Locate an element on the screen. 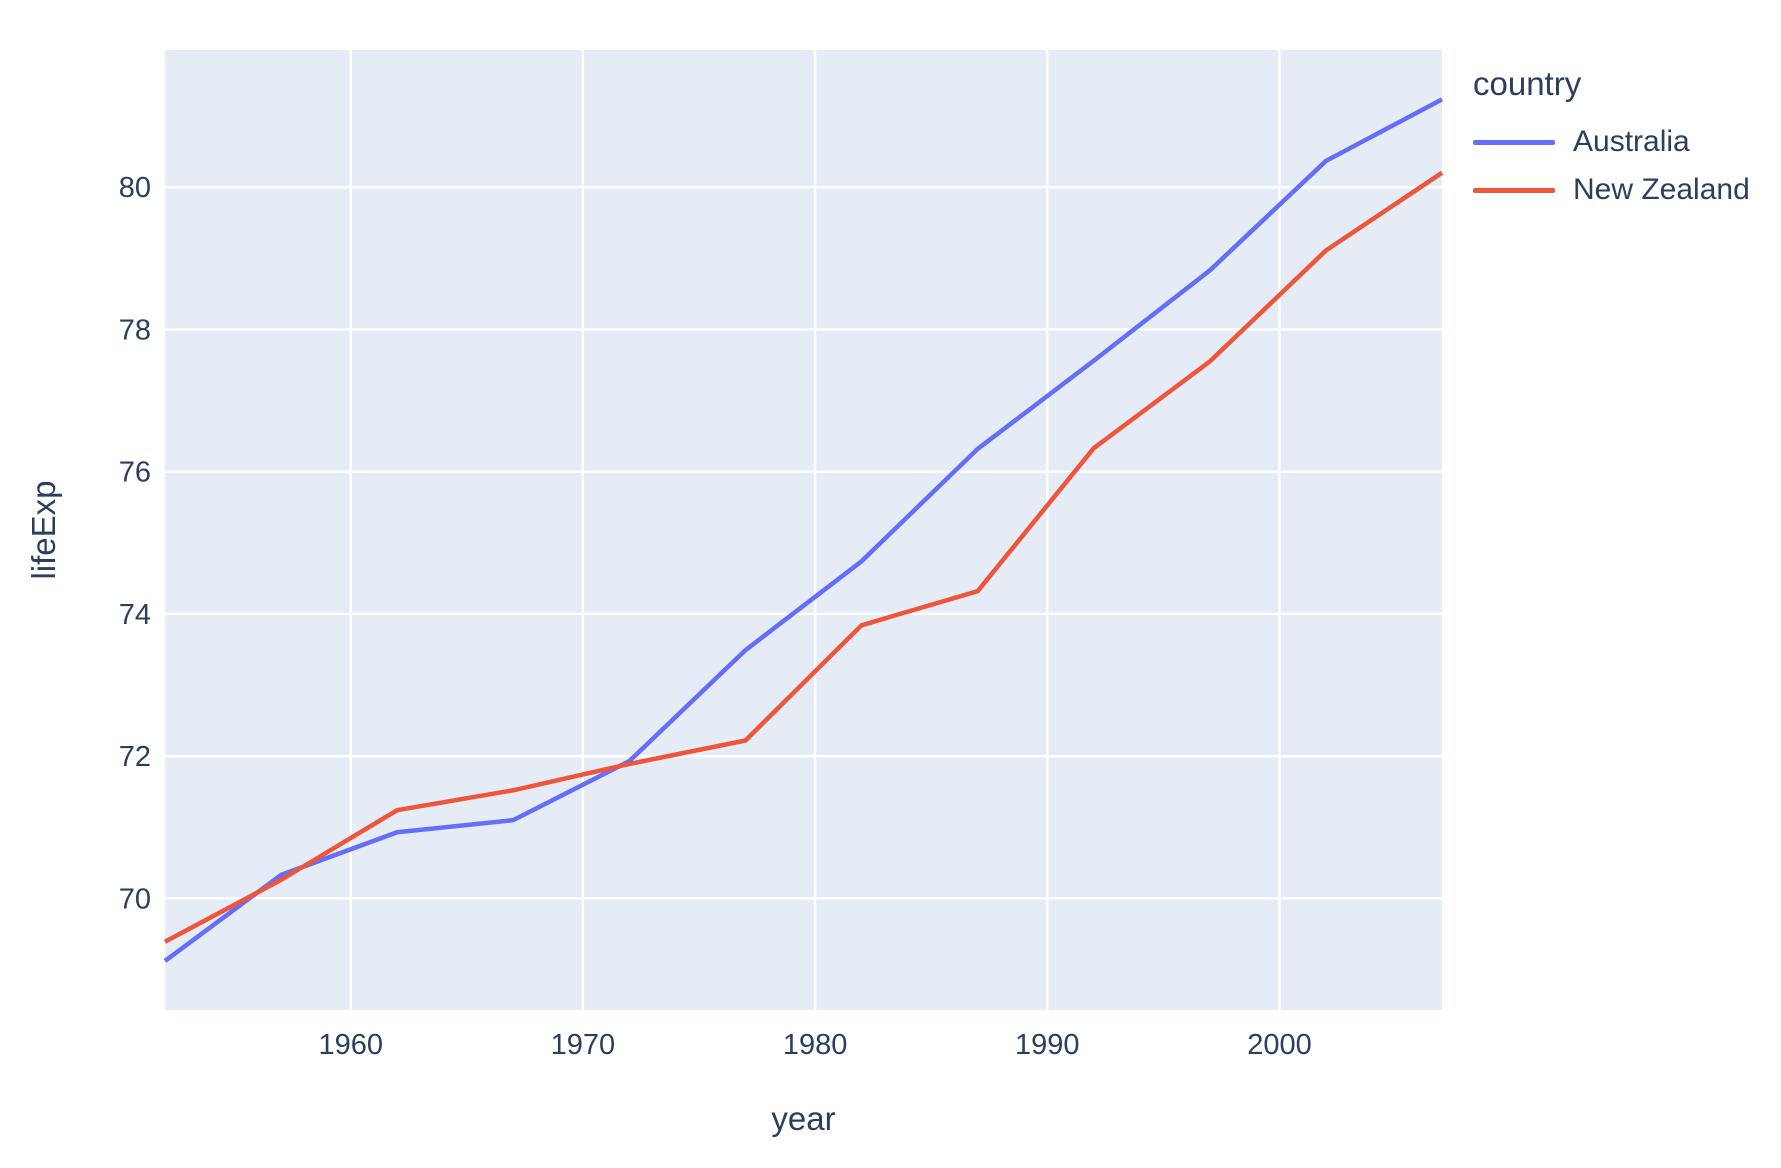  x-tick-label-1980: 1980 is located at coordinates (815, 1045).